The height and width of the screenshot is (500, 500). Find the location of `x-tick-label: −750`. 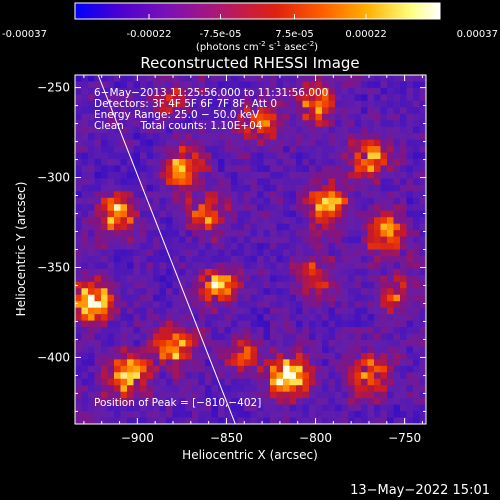

x-tick-label: −750 is located at coordinates (404, 438).